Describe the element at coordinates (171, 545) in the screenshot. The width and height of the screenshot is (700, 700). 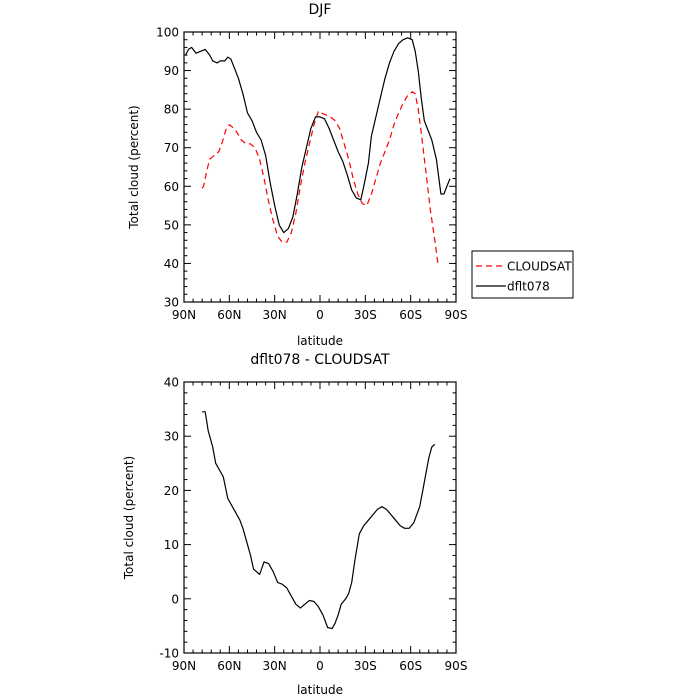
I see `y-tick-label: 10` at that location.